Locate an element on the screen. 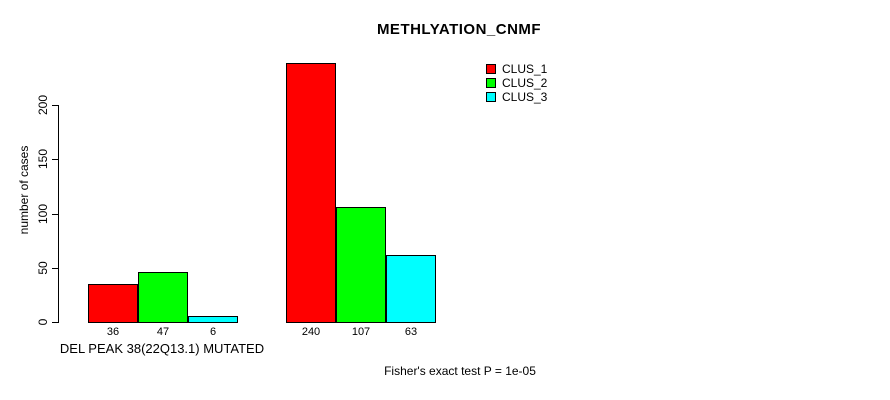 This screenshot has height=400, width=890. y-axis-line is located at coordinates (58, 214).